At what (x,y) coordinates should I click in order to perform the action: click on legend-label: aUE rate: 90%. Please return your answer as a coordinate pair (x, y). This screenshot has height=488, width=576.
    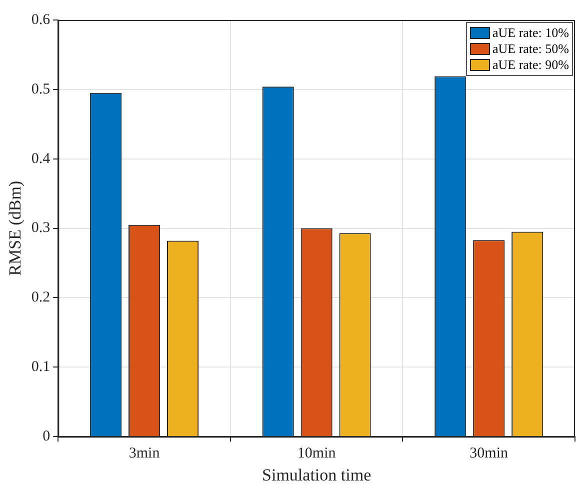
    Looking at the image, I should click on (530, 65).